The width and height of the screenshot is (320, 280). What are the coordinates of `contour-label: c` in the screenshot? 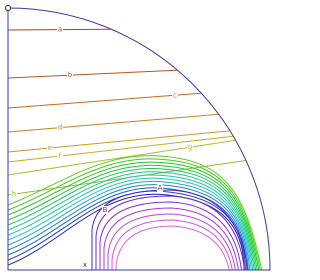 It's located at (175, 95).